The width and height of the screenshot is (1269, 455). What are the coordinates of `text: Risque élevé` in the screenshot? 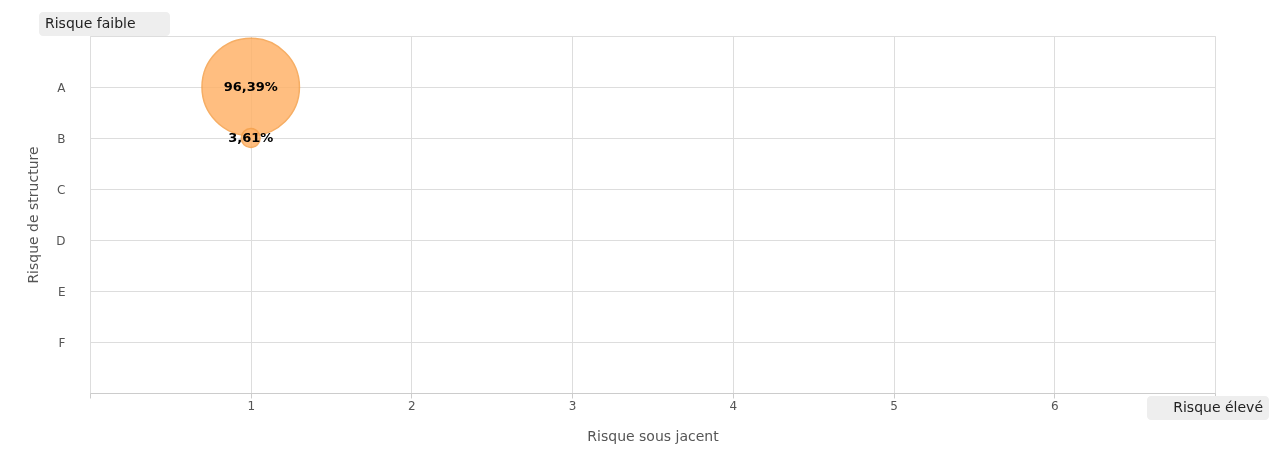 It's located at (1218, 407).